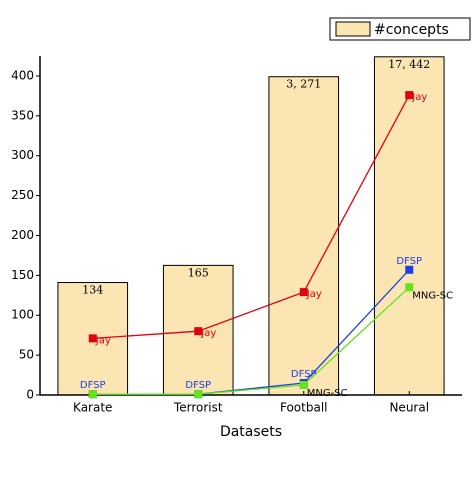  What do you see at coordinates (22, 275) in the screenshot?
I see `y-tick-label: 150` at bounding box center [22, 275].